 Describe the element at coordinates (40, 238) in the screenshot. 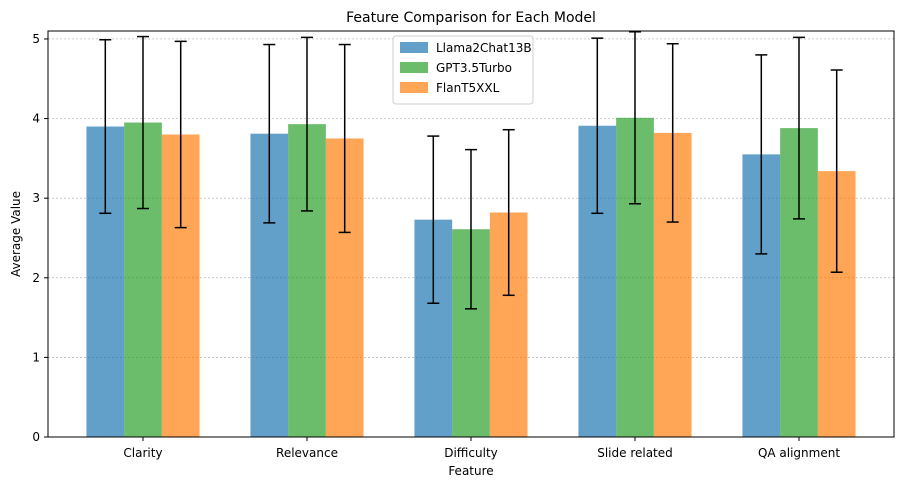

I see `y-axis: 0 1 2 3 4 5` at that location.